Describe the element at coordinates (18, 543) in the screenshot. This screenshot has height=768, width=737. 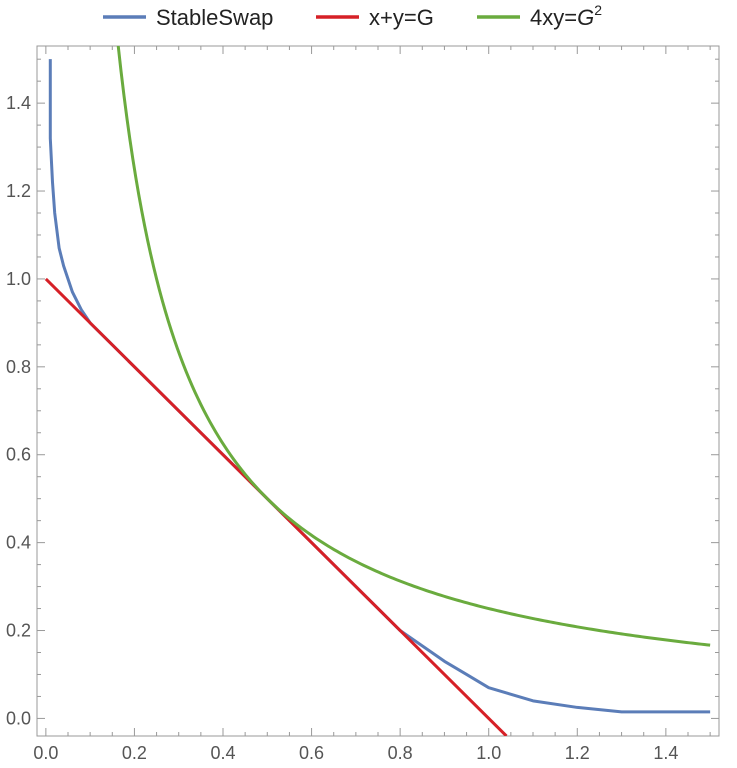
I see `y-tick-label: 0.4` at that location.